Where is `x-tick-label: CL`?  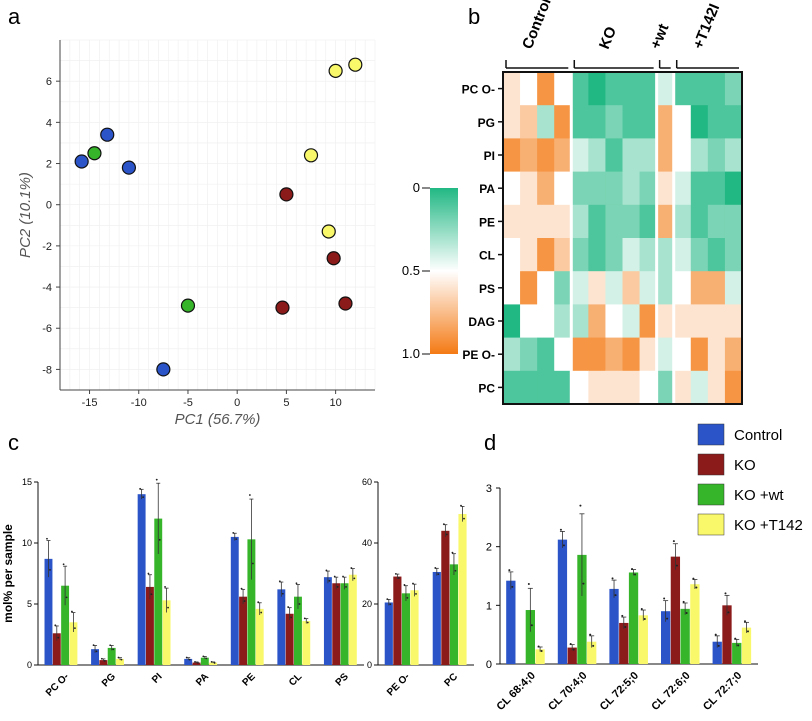 x-tick-label: CL is located at coordinates (295, 679).